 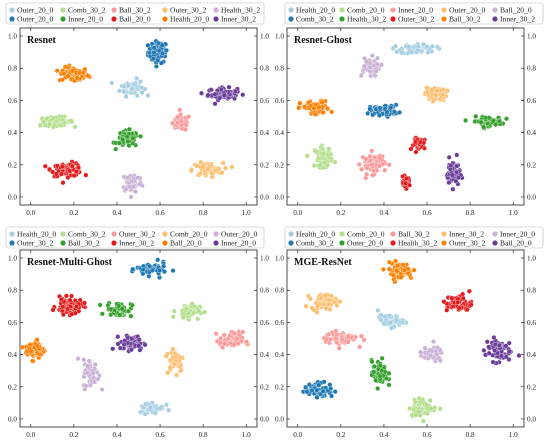 I want to click on y-tick-label: 1.0, so click(x=279, y=259).